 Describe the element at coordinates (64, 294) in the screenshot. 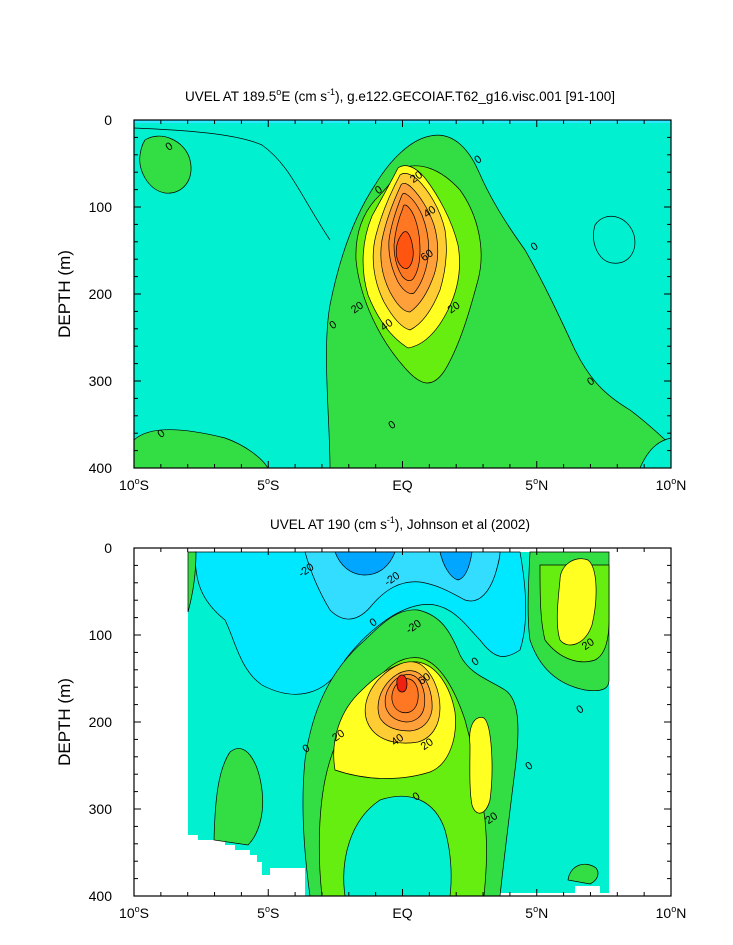

I see `chart-1-ylabel: DEPTH (m)` at that location.